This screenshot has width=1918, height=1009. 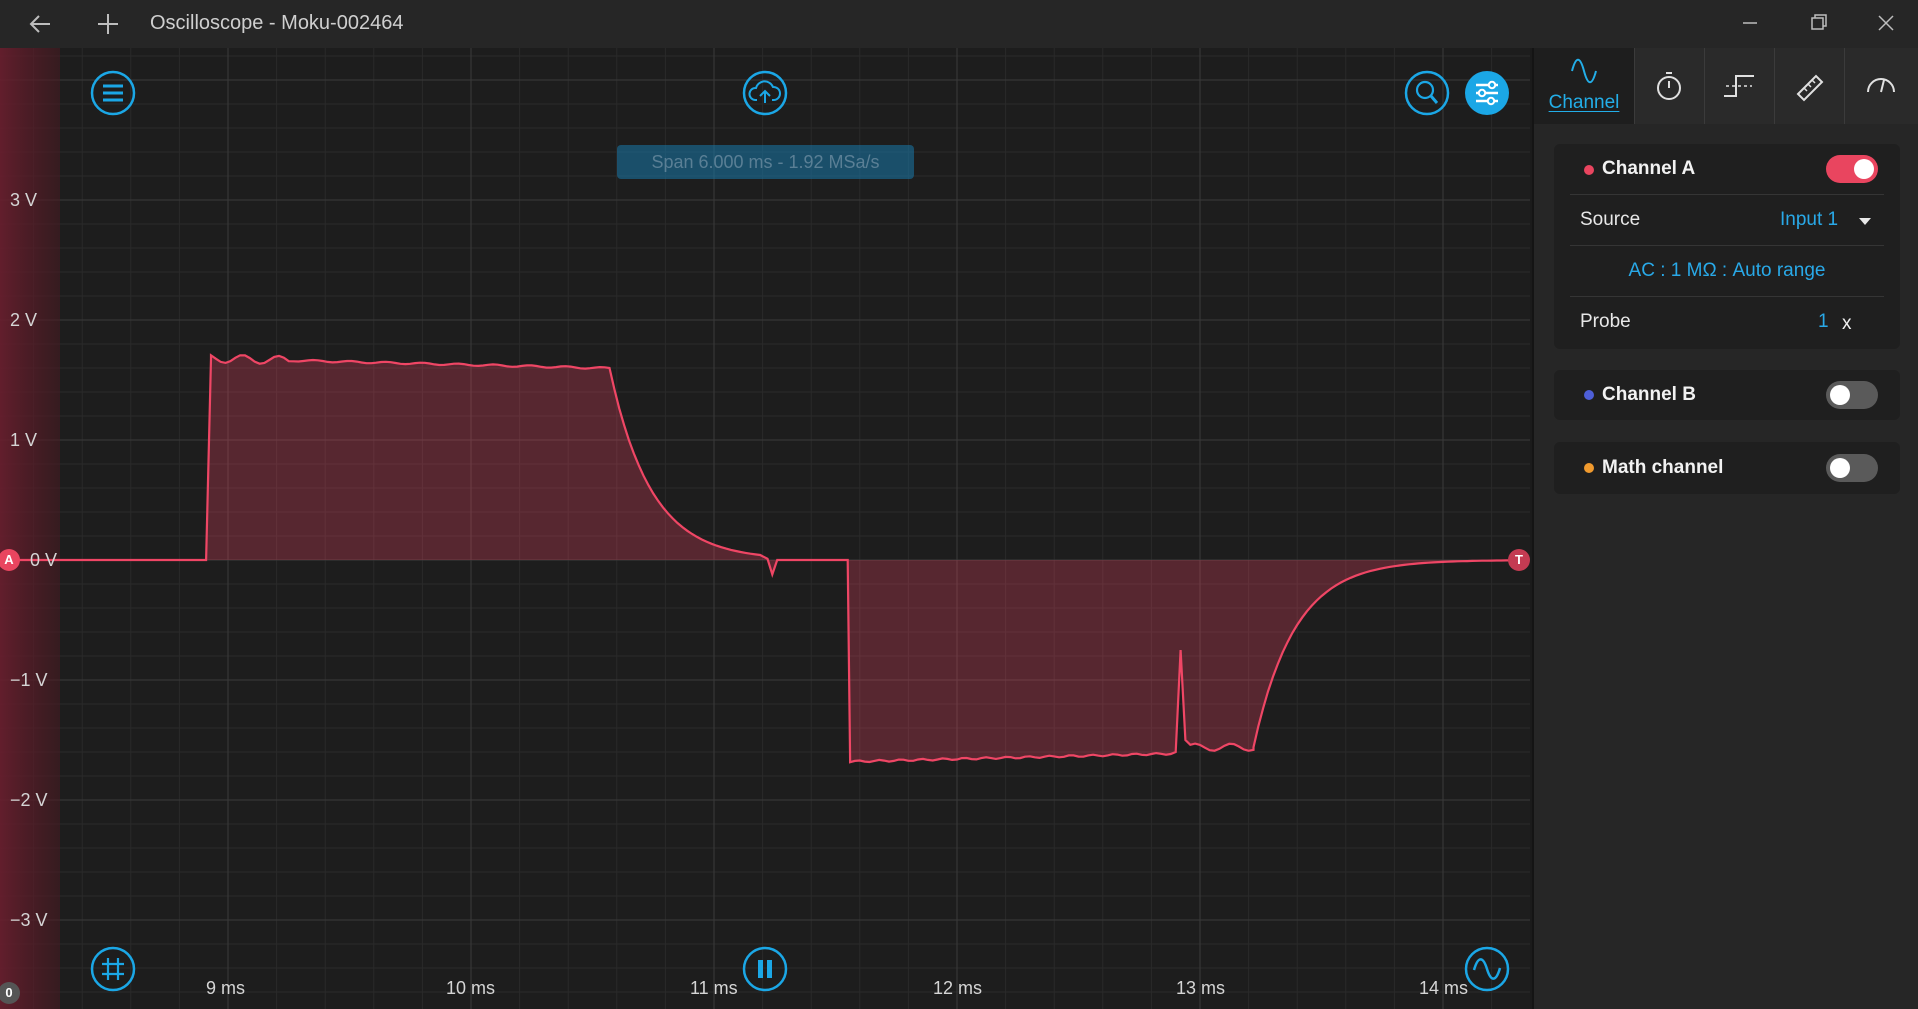 I want to click on sine-wave-icon, so click(x=1584, y=71).